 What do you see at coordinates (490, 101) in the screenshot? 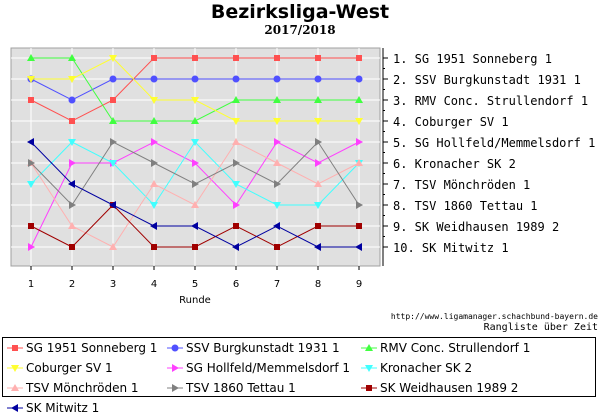
I see `rank-label: 3. RMV Conc. Strullendorf 1` at bounding box center [490, 101].